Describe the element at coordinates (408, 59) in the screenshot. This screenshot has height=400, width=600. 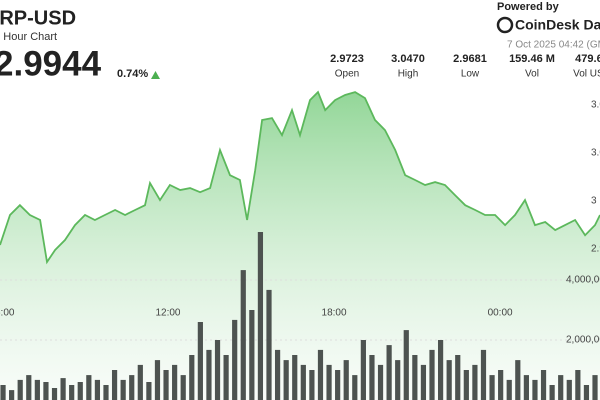
I see `stat-value: 3.0470` at that location.